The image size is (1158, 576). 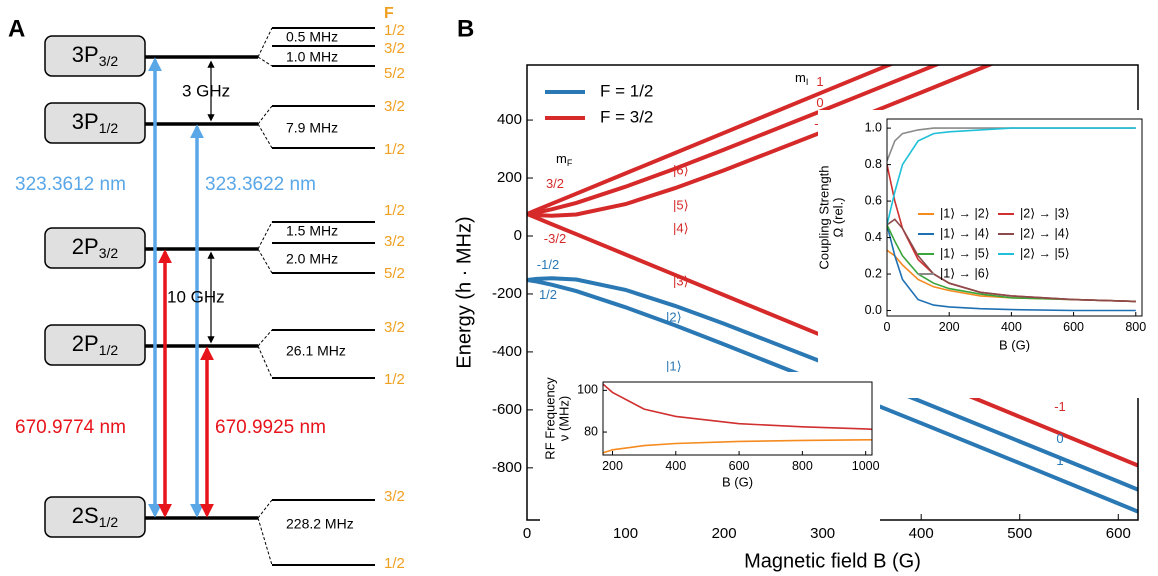 What do you see at coordinates (626, 90) in the screenshot?
I see `legend-label: F = 1/2` at bounding box center [626, 90].